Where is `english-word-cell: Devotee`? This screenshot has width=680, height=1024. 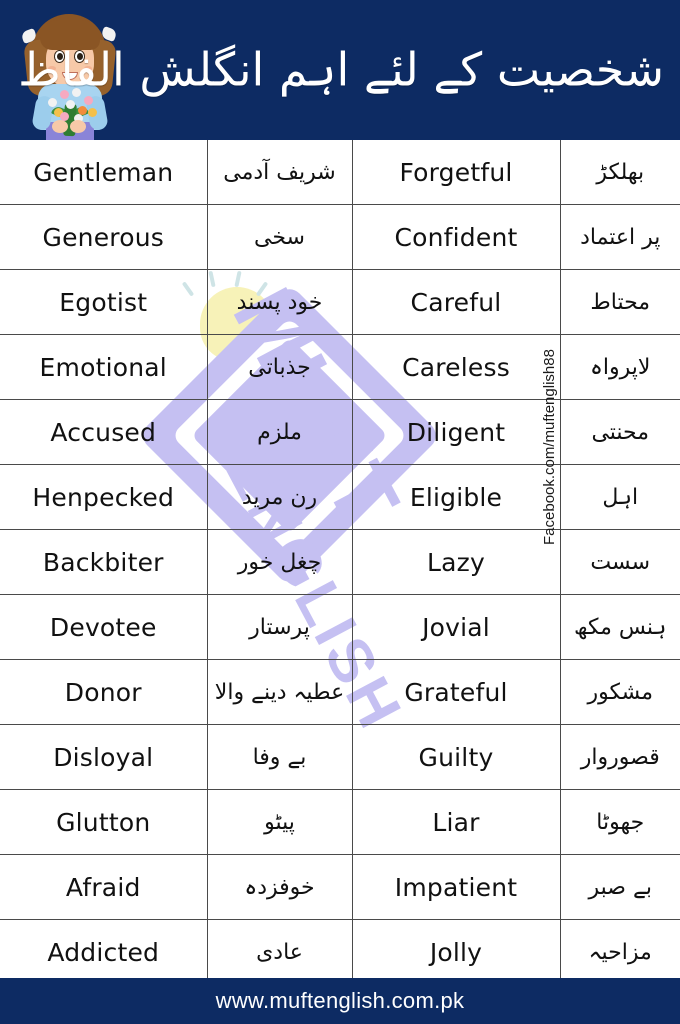 english-word-cell: Devotee is located at coordinates (104, 627).